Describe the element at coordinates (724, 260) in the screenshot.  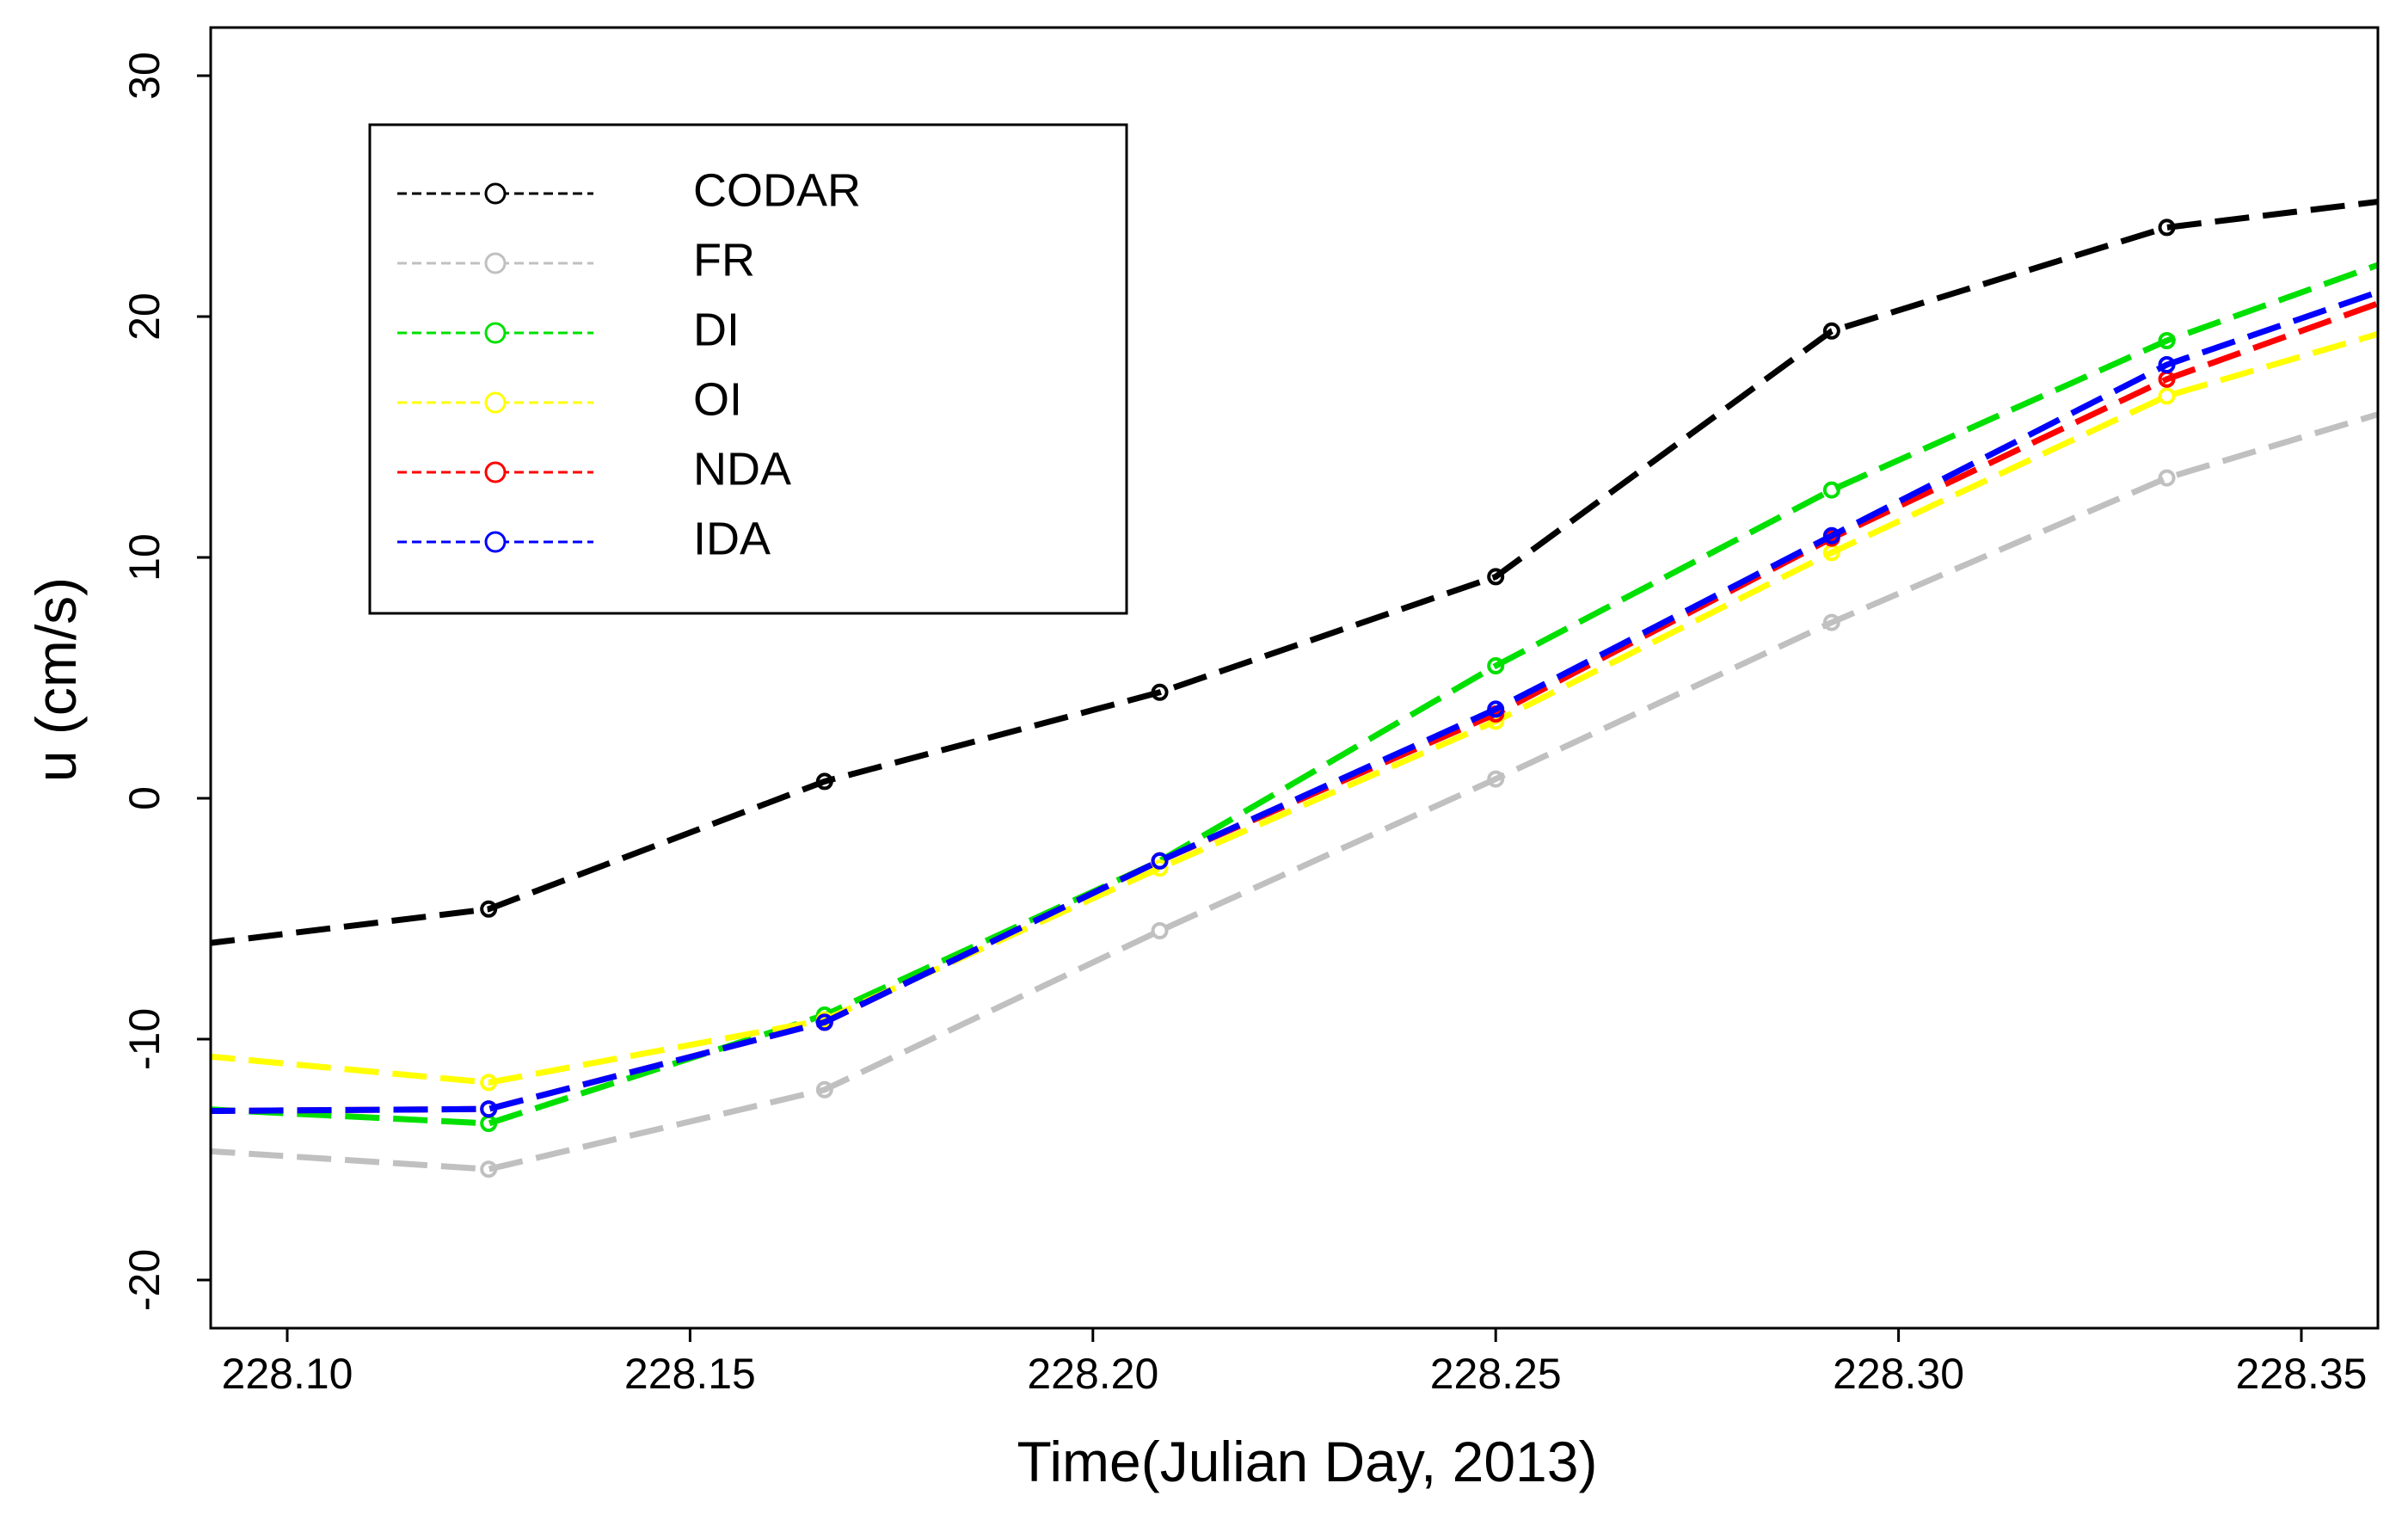
I see `legend-label-fr: FR` at that location.